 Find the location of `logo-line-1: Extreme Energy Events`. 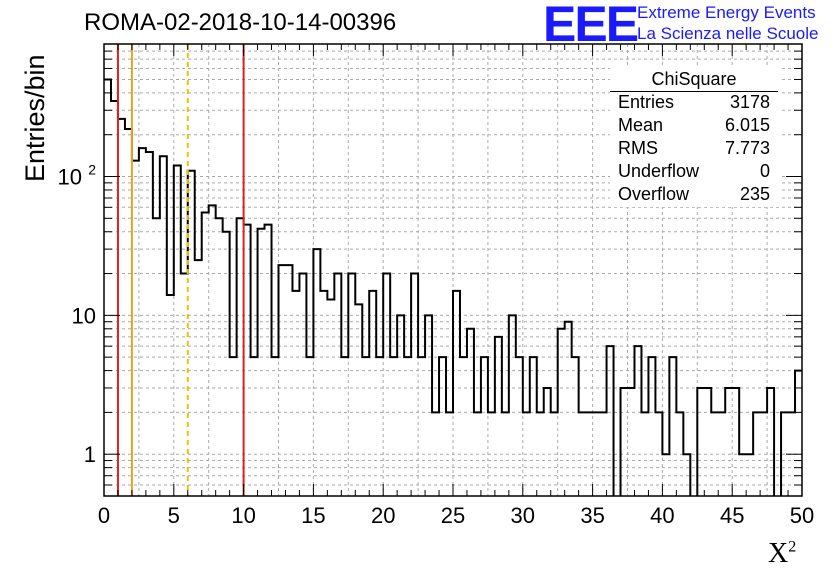

logo-line-1: Extreme Energy Events is located at coordinates (726, 12).